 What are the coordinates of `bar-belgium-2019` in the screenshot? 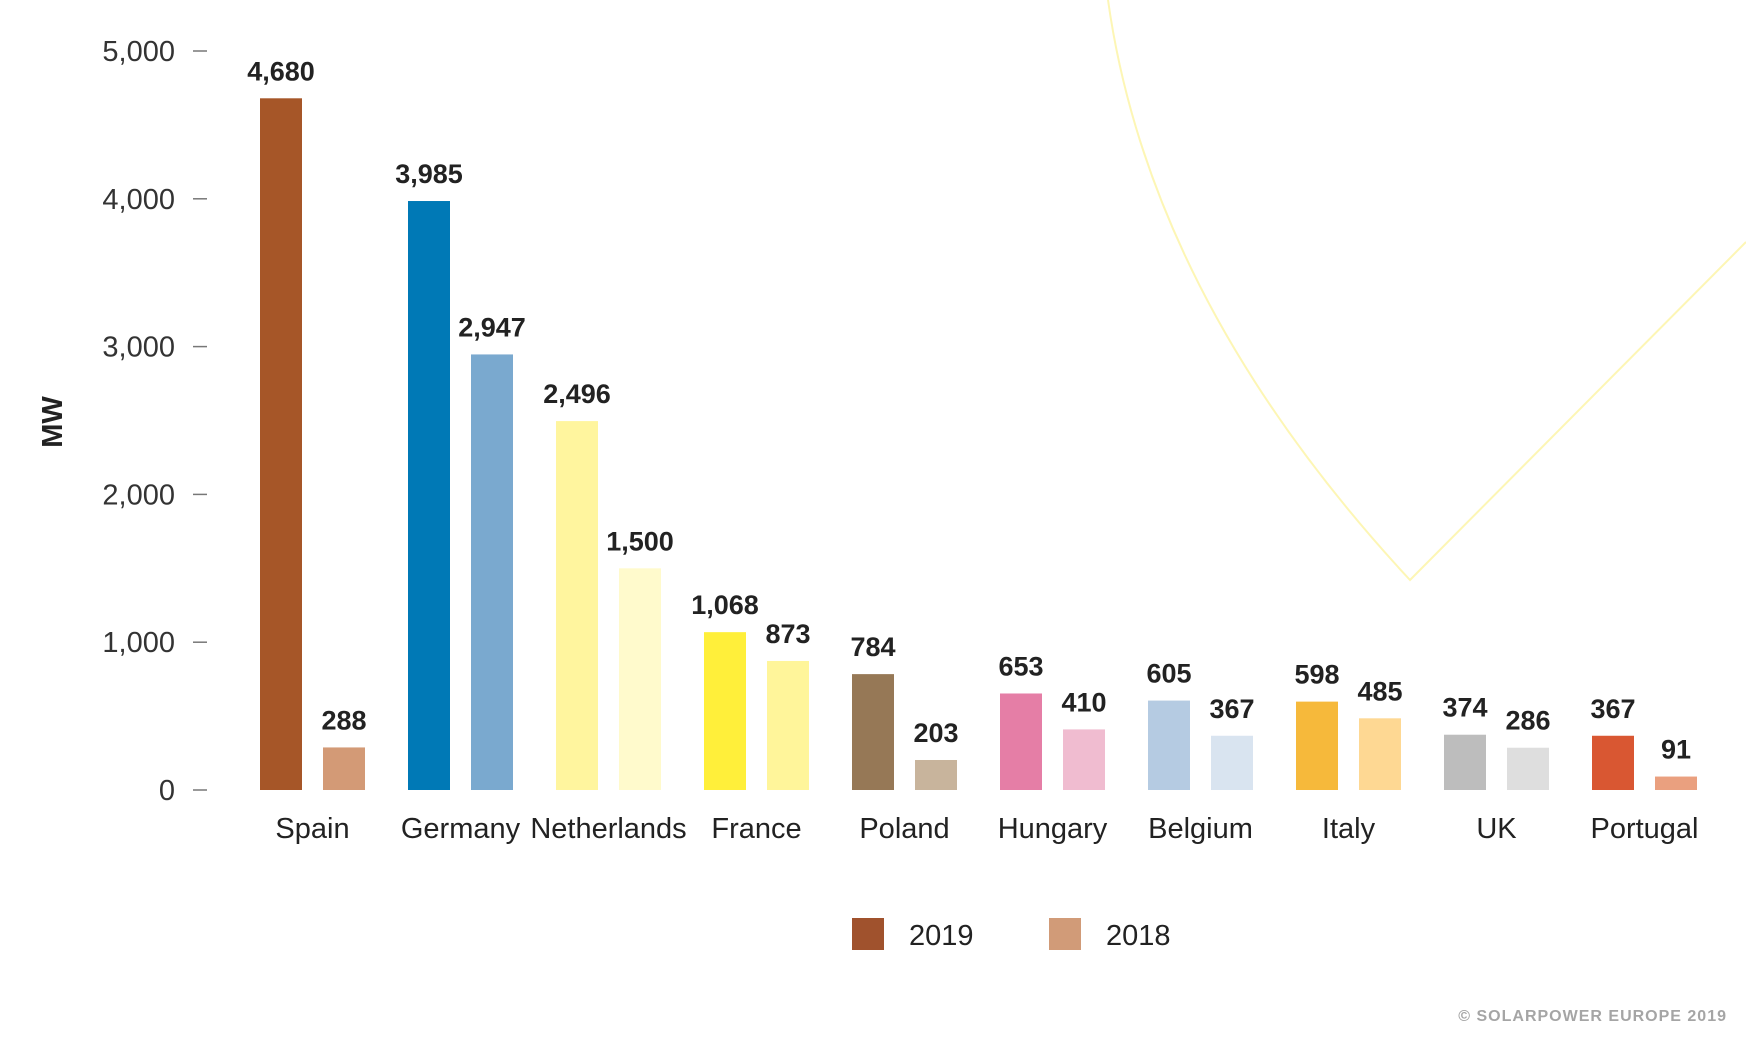 It's located at (1169, 745).